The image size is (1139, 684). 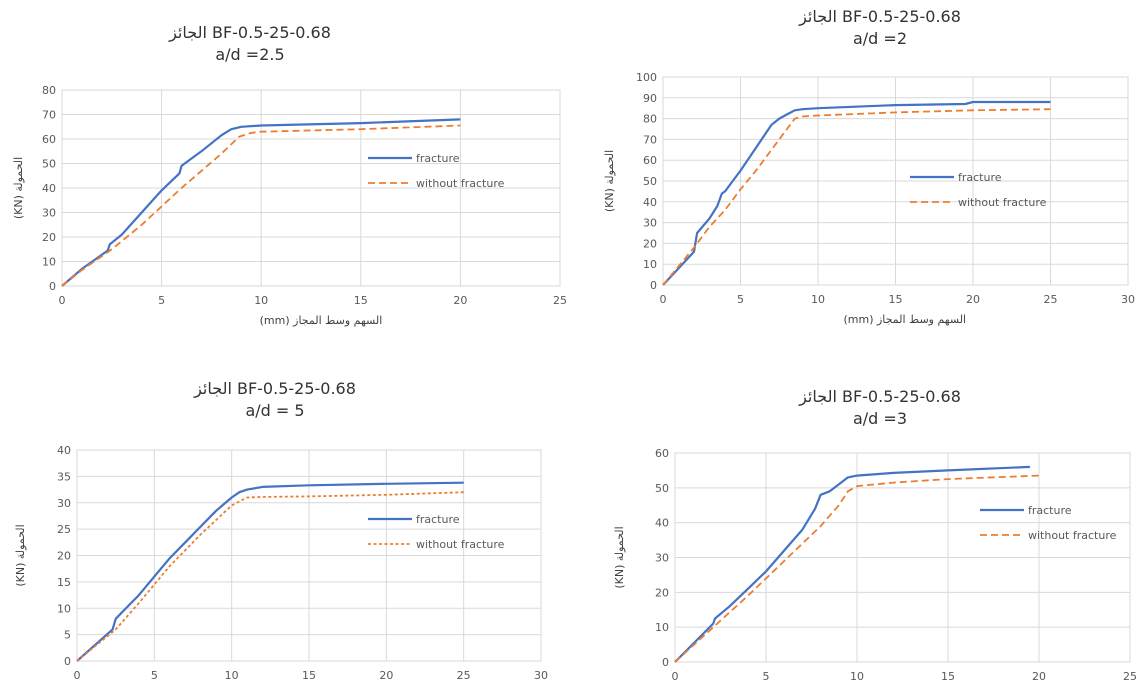 What do you see at coordinates (646, 77) in the screenshot?
I see `y-tick-label: 100` at bounding box center [646, 77].